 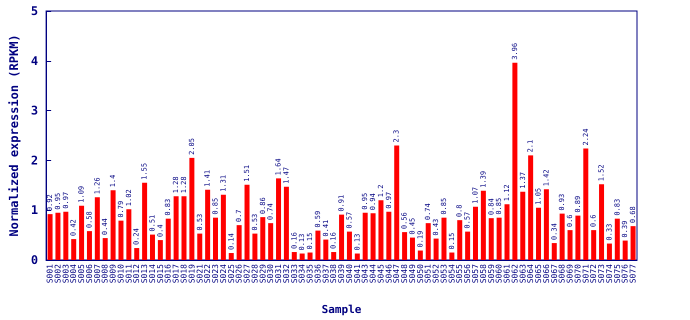 I want to click on x-tick-label: S052, so click(x=436, y=274).